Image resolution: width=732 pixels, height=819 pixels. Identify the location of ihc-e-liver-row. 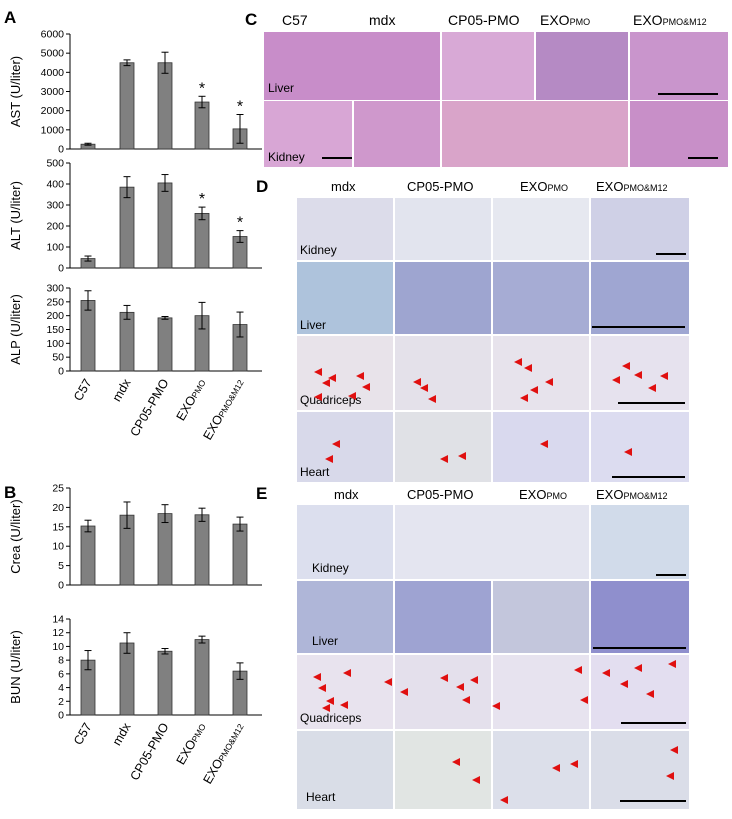
(493, 617).